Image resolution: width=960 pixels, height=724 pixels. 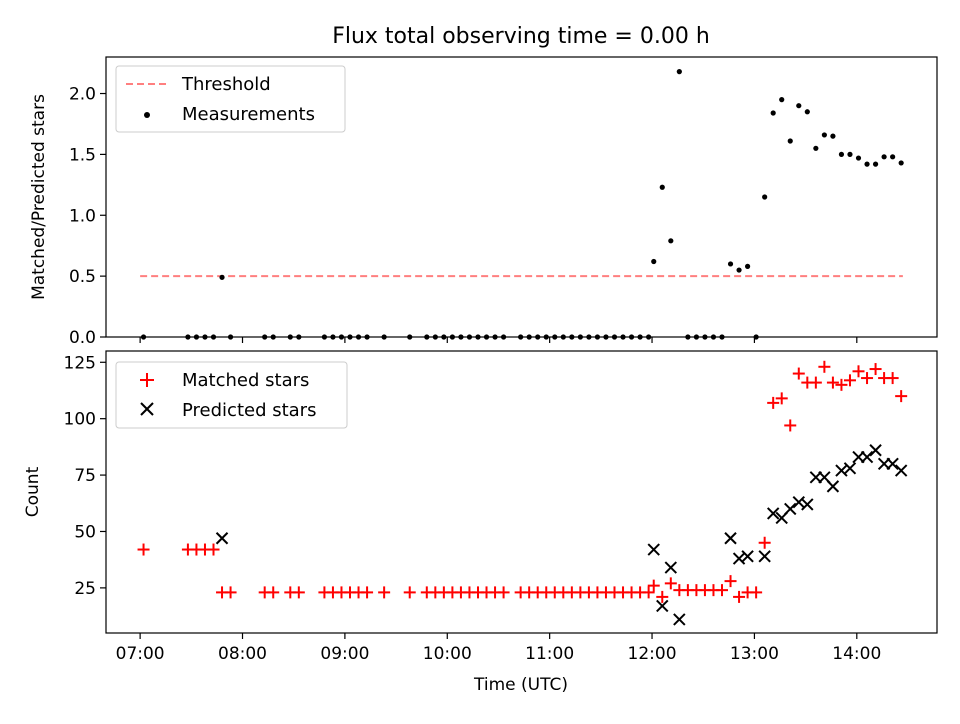 What do you see at coordinates (498, 648) in the screenshot?
I see `bottom-xticks: 07:00 08:00 09:00 10:00 11:00 12:00 13:00 14:00` at bounding box center [498, 648].